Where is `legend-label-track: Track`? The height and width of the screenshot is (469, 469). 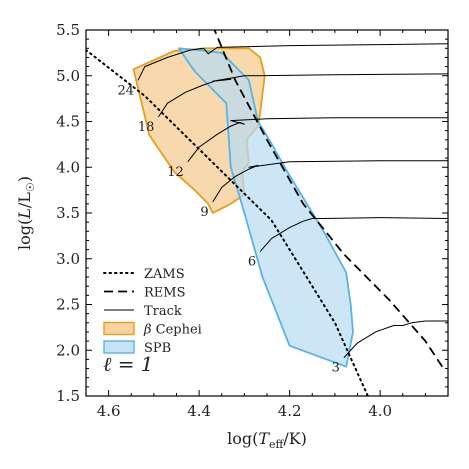 legend-label-track: Track is located at coordinates (163, 311).